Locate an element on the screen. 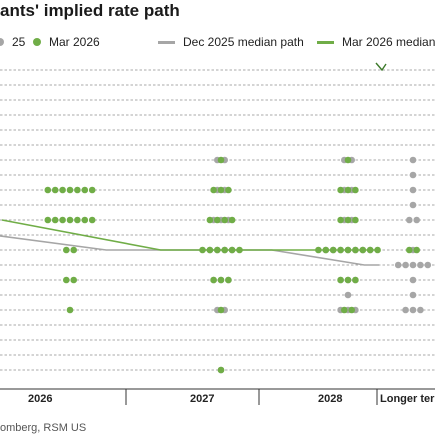 The height and width of the screenshot is (435, 435). legend-item-mar-dots: Mar 2026 is located at coordinates (66, 42).